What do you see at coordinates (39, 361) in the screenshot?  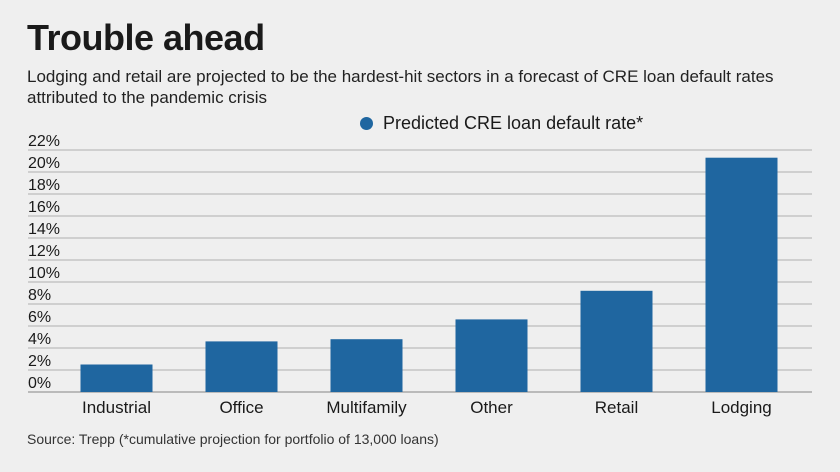 I see `y-tick-label: 2%` at bounding box center [39, 361].